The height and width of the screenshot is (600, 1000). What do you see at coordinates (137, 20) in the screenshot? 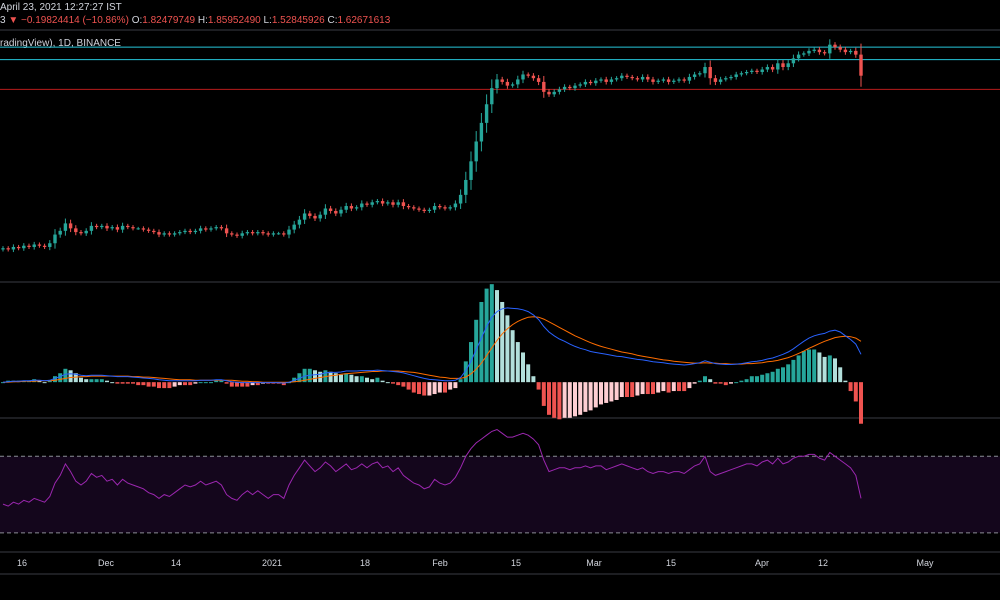
I see `open-label: O:` at bounding box center [137, 20].